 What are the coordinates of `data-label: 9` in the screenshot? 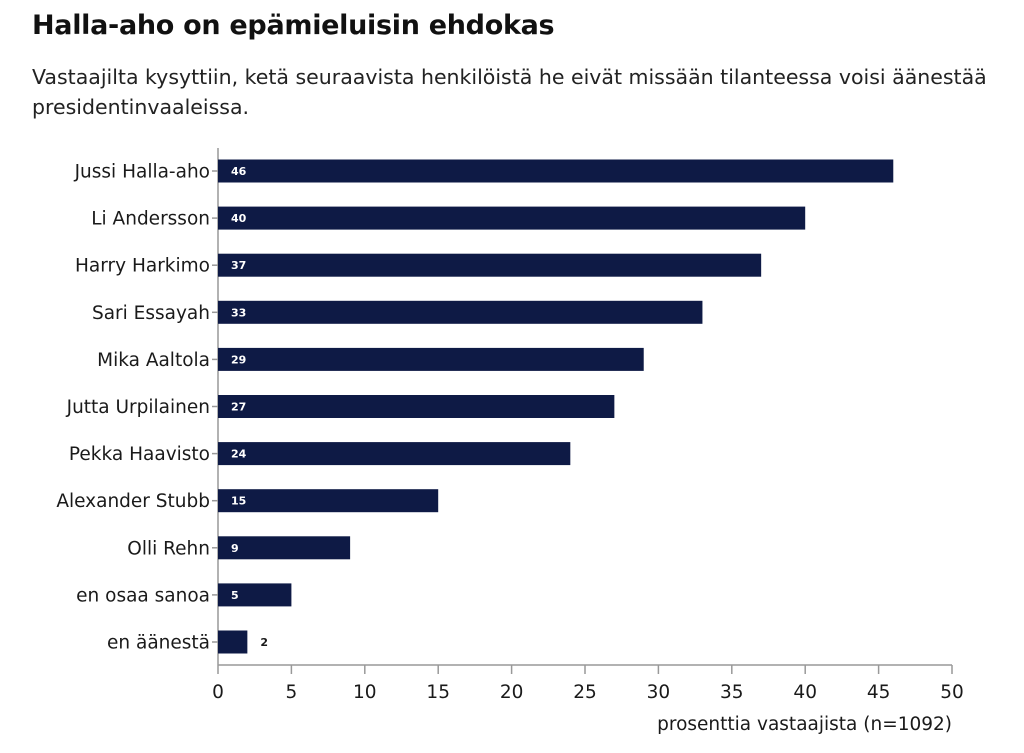 It's located at (235, 548).